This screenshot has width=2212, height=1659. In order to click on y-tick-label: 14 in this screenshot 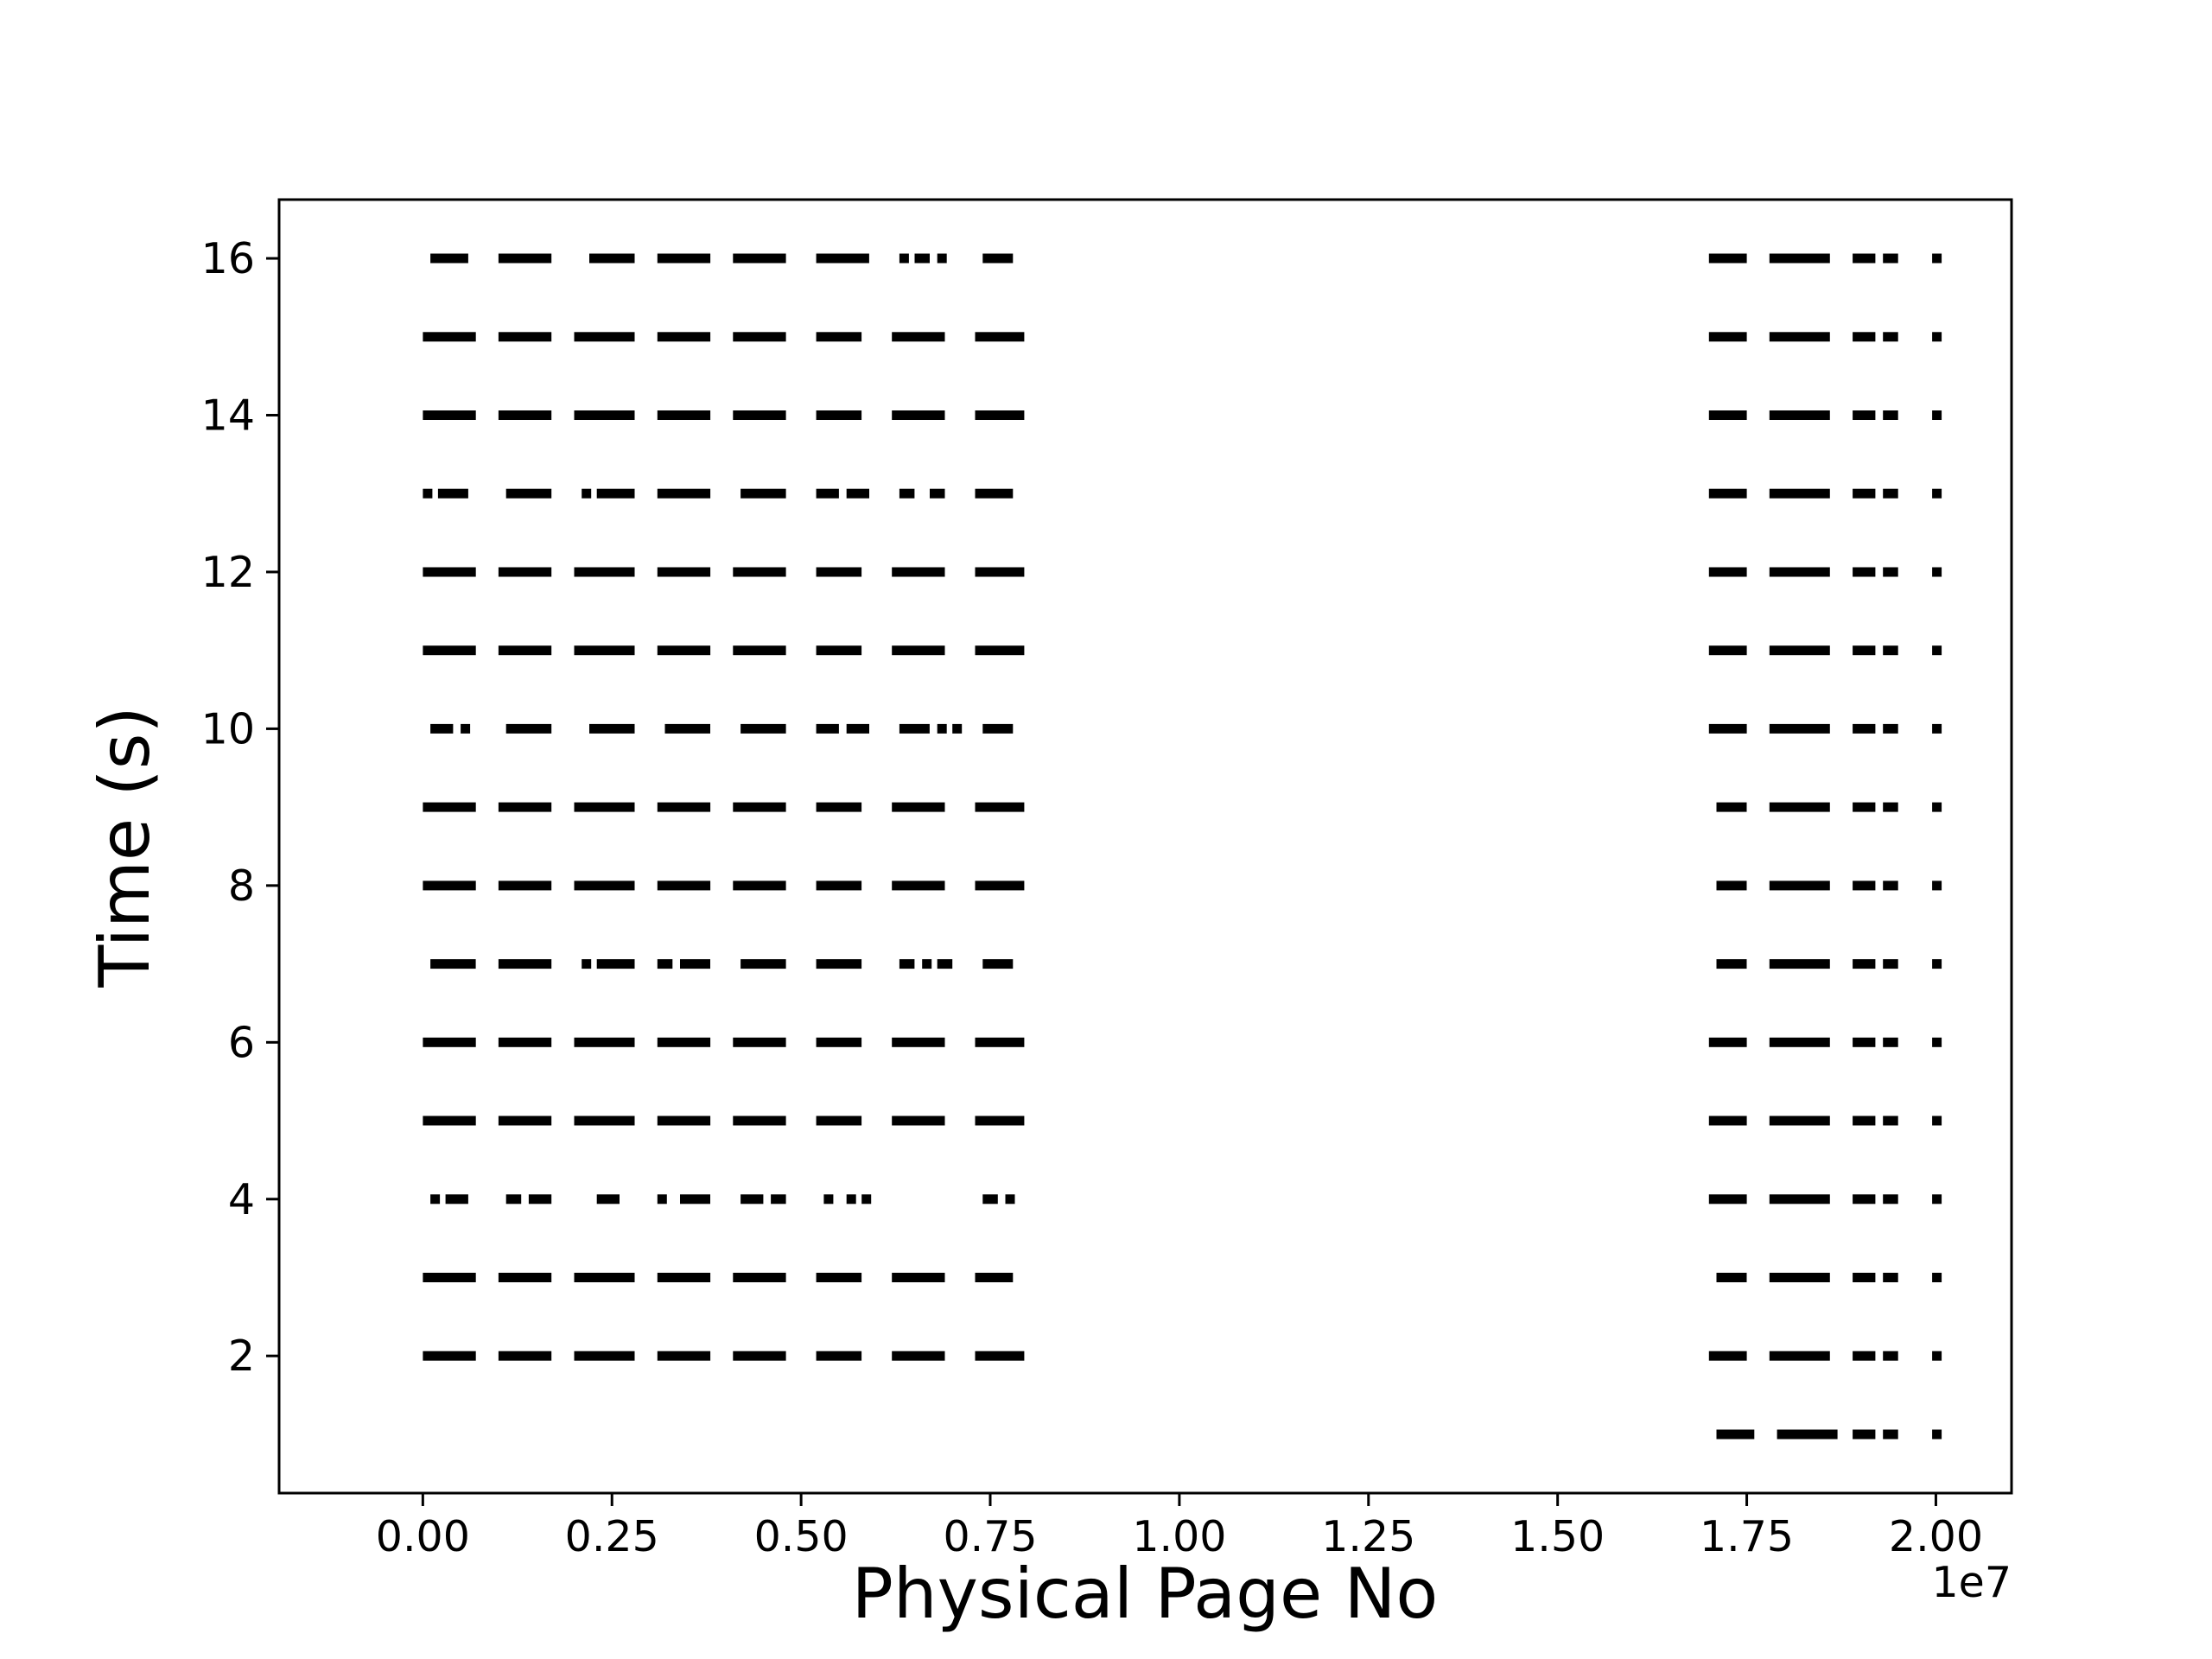, I will do `click(228, 416)`.